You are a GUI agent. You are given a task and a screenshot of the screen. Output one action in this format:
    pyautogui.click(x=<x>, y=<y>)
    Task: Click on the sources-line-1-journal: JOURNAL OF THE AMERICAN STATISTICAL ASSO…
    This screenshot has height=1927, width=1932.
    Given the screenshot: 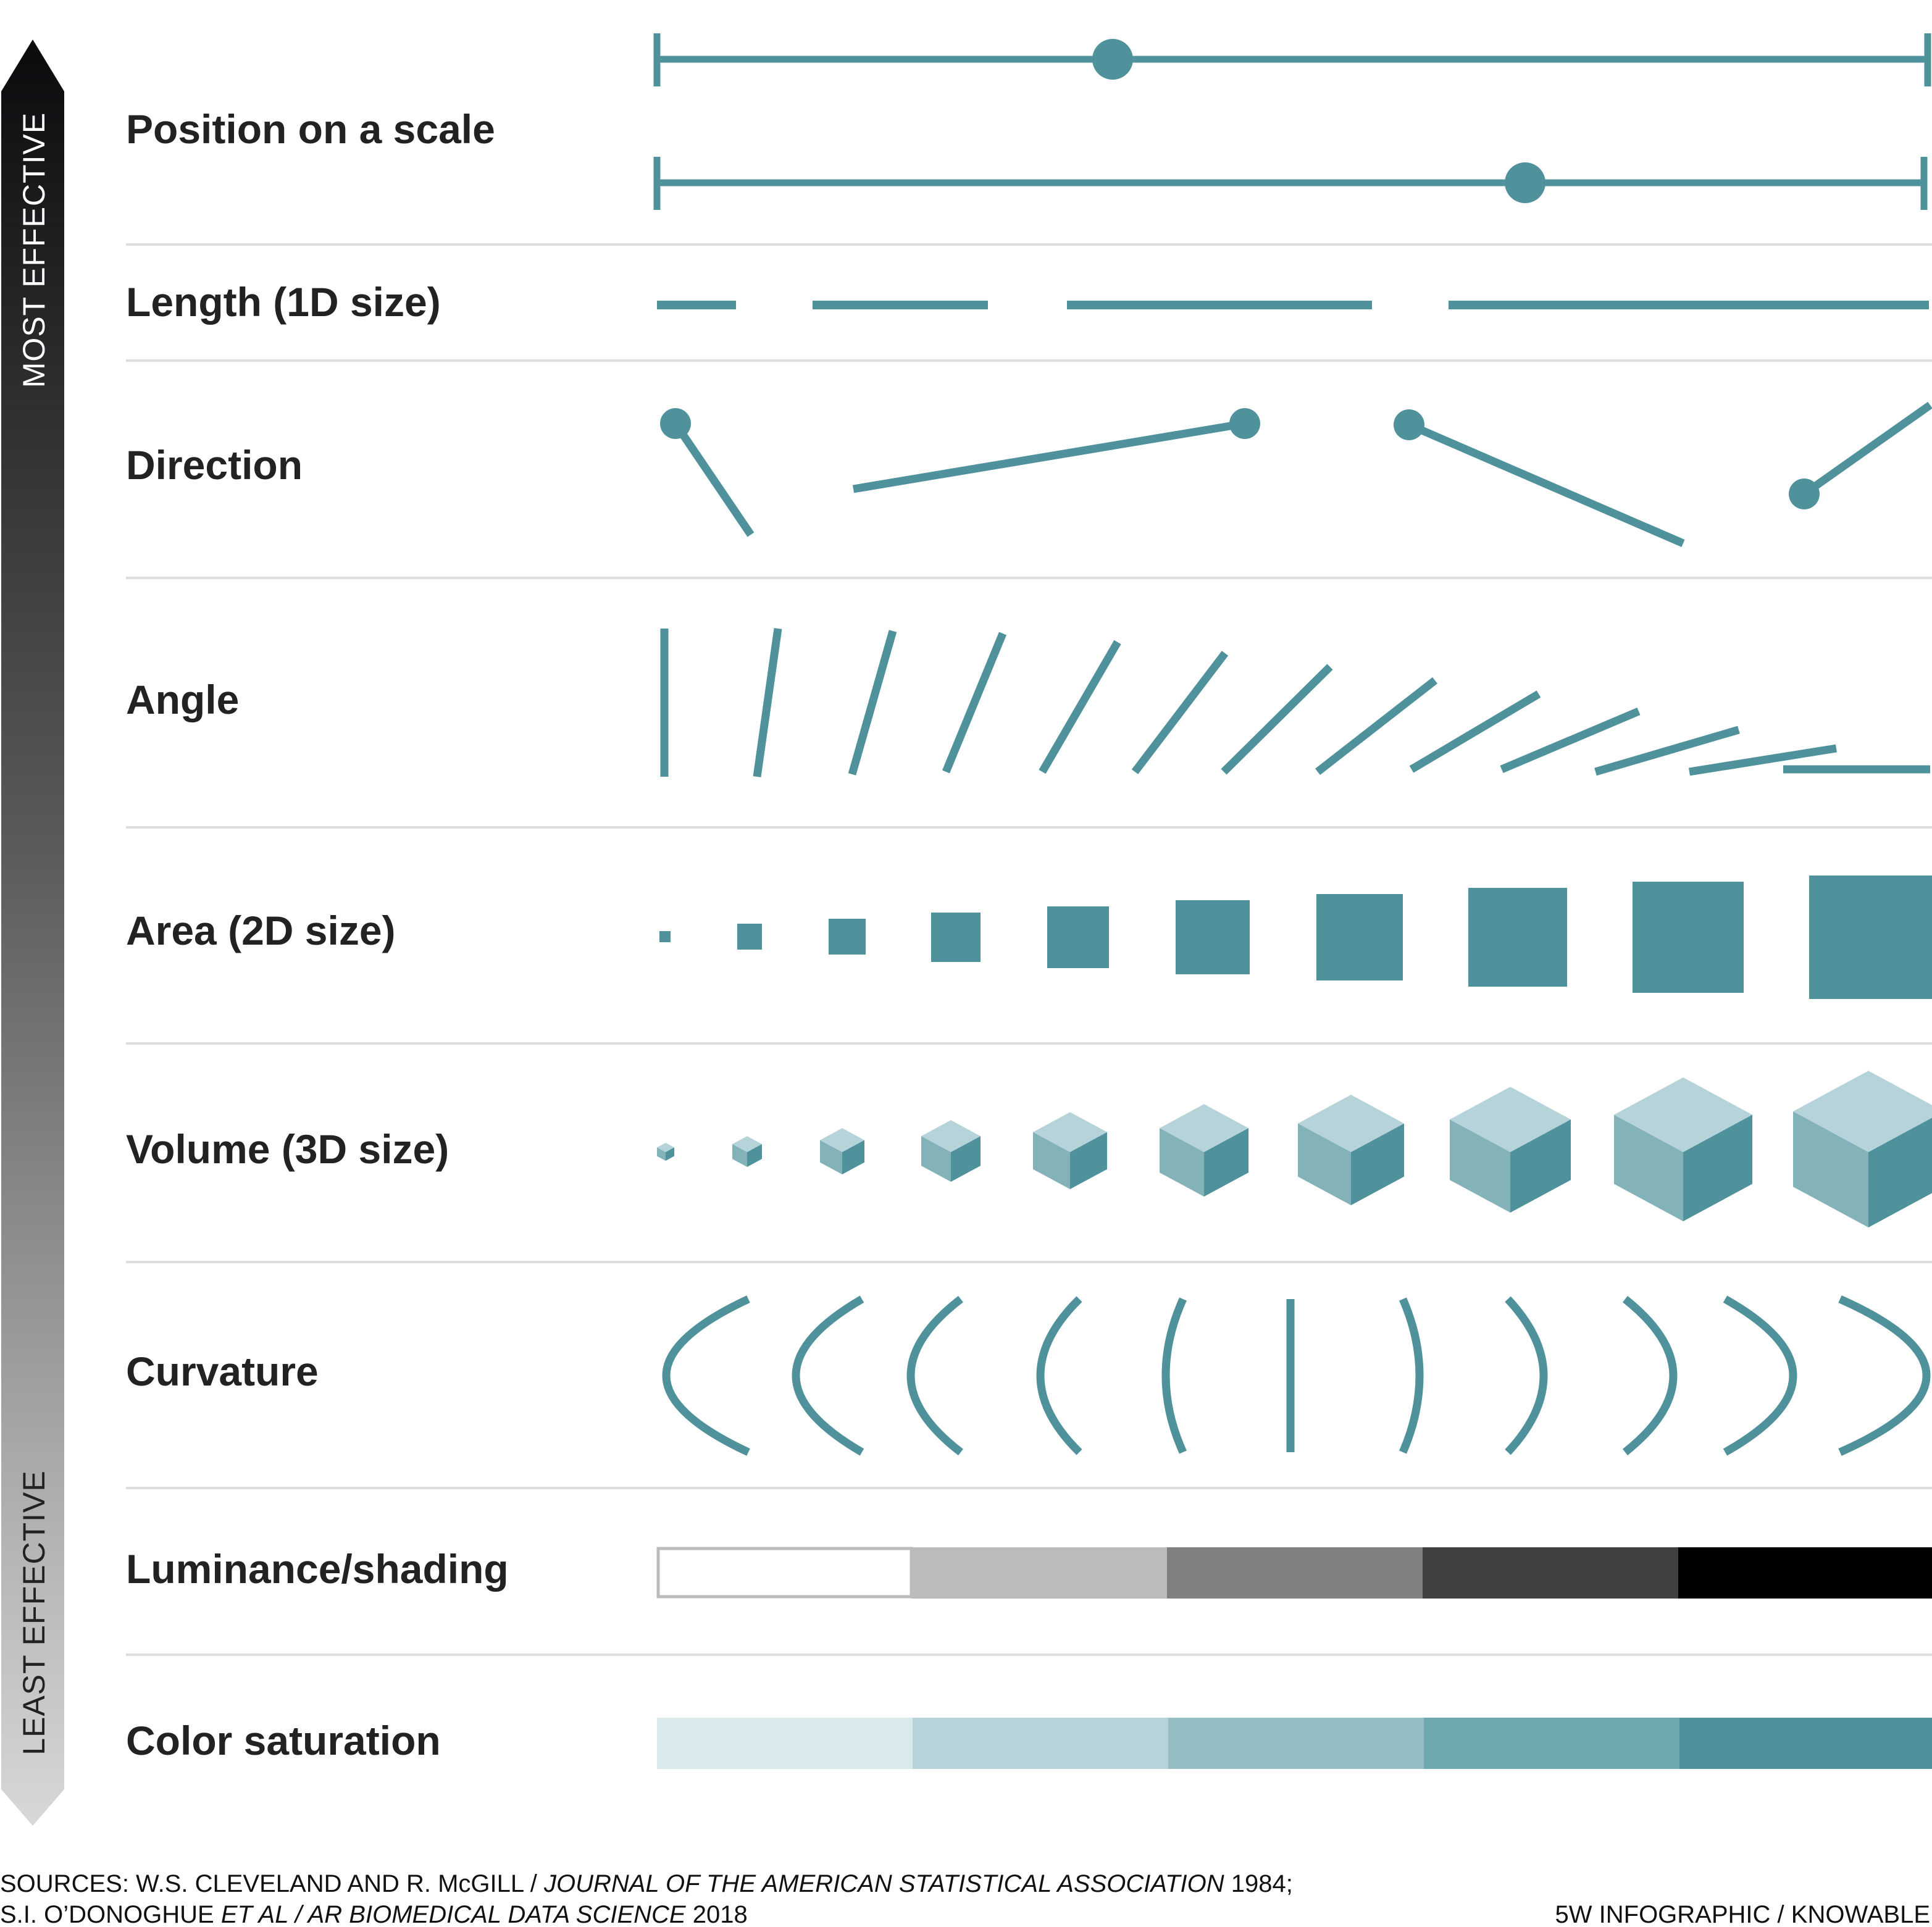 What is the action you would take?
    pyautogui.click(x=883, y=1883)
    